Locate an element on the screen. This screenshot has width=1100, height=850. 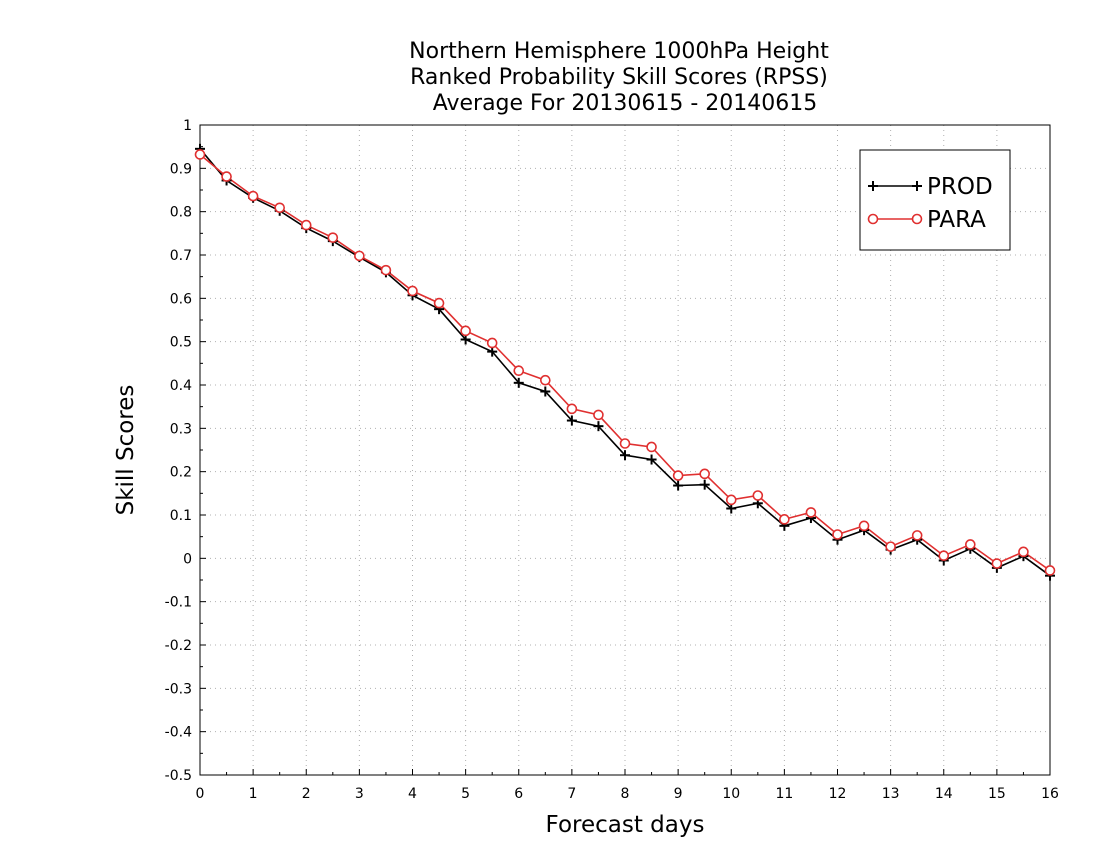
y-axis-label: Skill Scores is located at coordinates (126, 450).